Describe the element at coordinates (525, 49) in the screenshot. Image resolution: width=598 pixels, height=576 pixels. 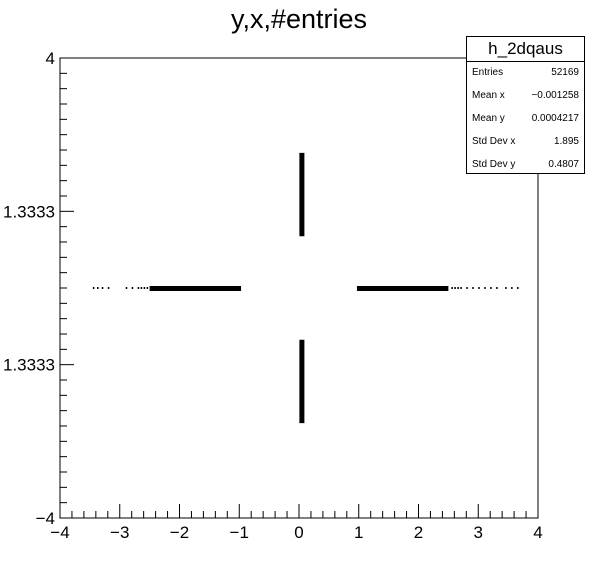
I see `stats-title: h_2dqaus` at that location.